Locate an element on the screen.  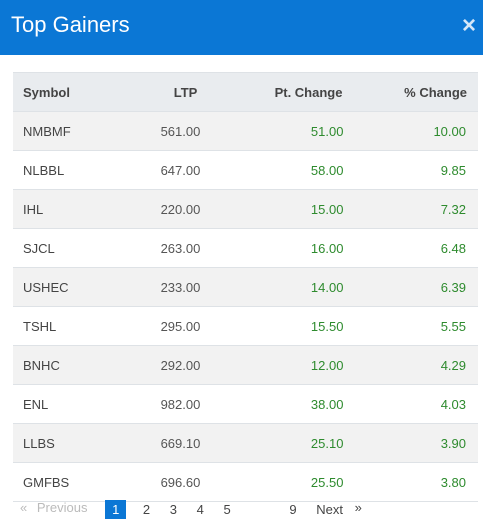
cell-pt-change: 15.00 is located at coordinates (286, 209).